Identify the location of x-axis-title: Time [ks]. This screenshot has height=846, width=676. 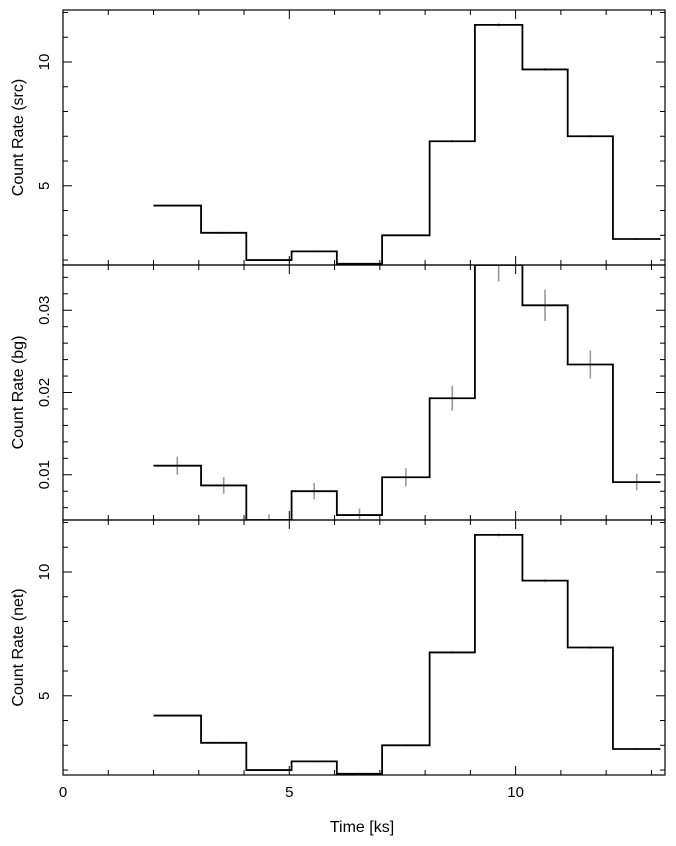
(362, 827).